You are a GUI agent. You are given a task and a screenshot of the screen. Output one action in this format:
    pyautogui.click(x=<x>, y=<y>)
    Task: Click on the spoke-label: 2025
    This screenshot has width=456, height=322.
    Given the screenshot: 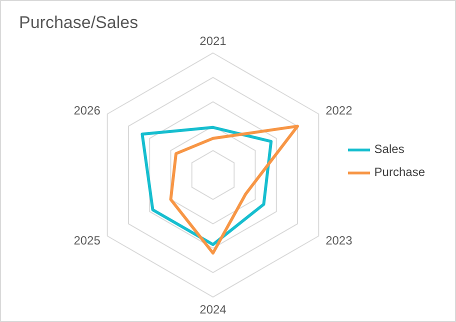 What is the action you would take?
    pyautogui.click(x=87, y=240)
    